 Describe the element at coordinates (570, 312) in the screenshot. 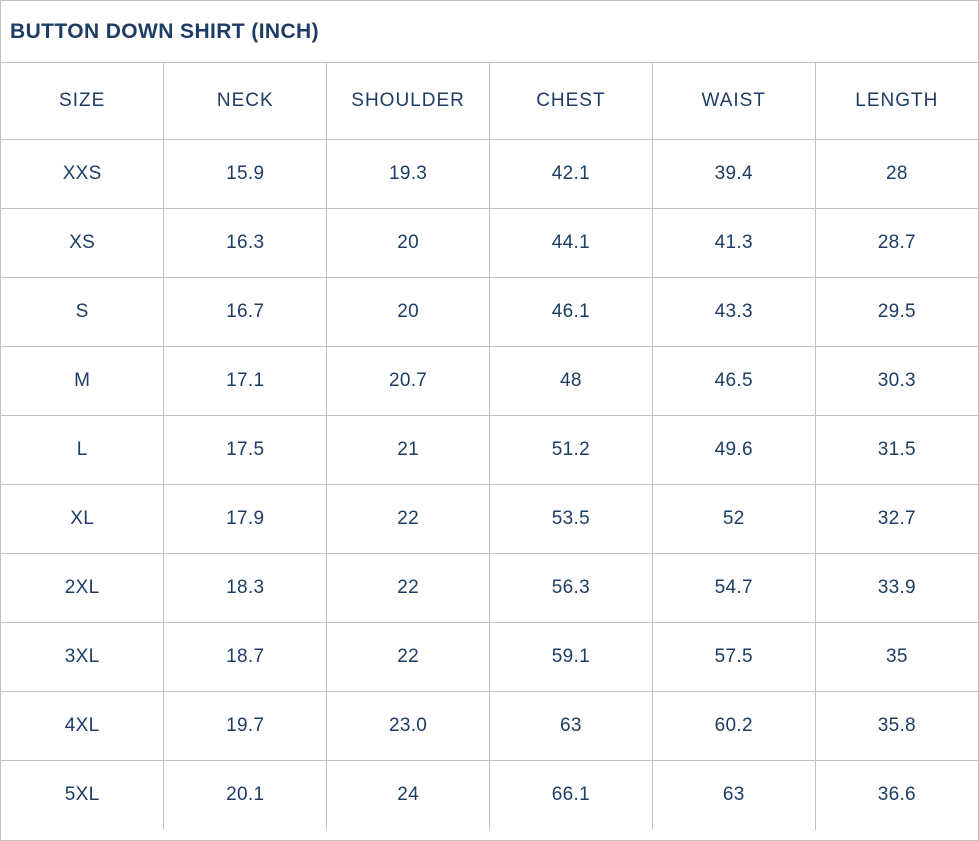

I see `measurement-cell: 46.1` at that location.